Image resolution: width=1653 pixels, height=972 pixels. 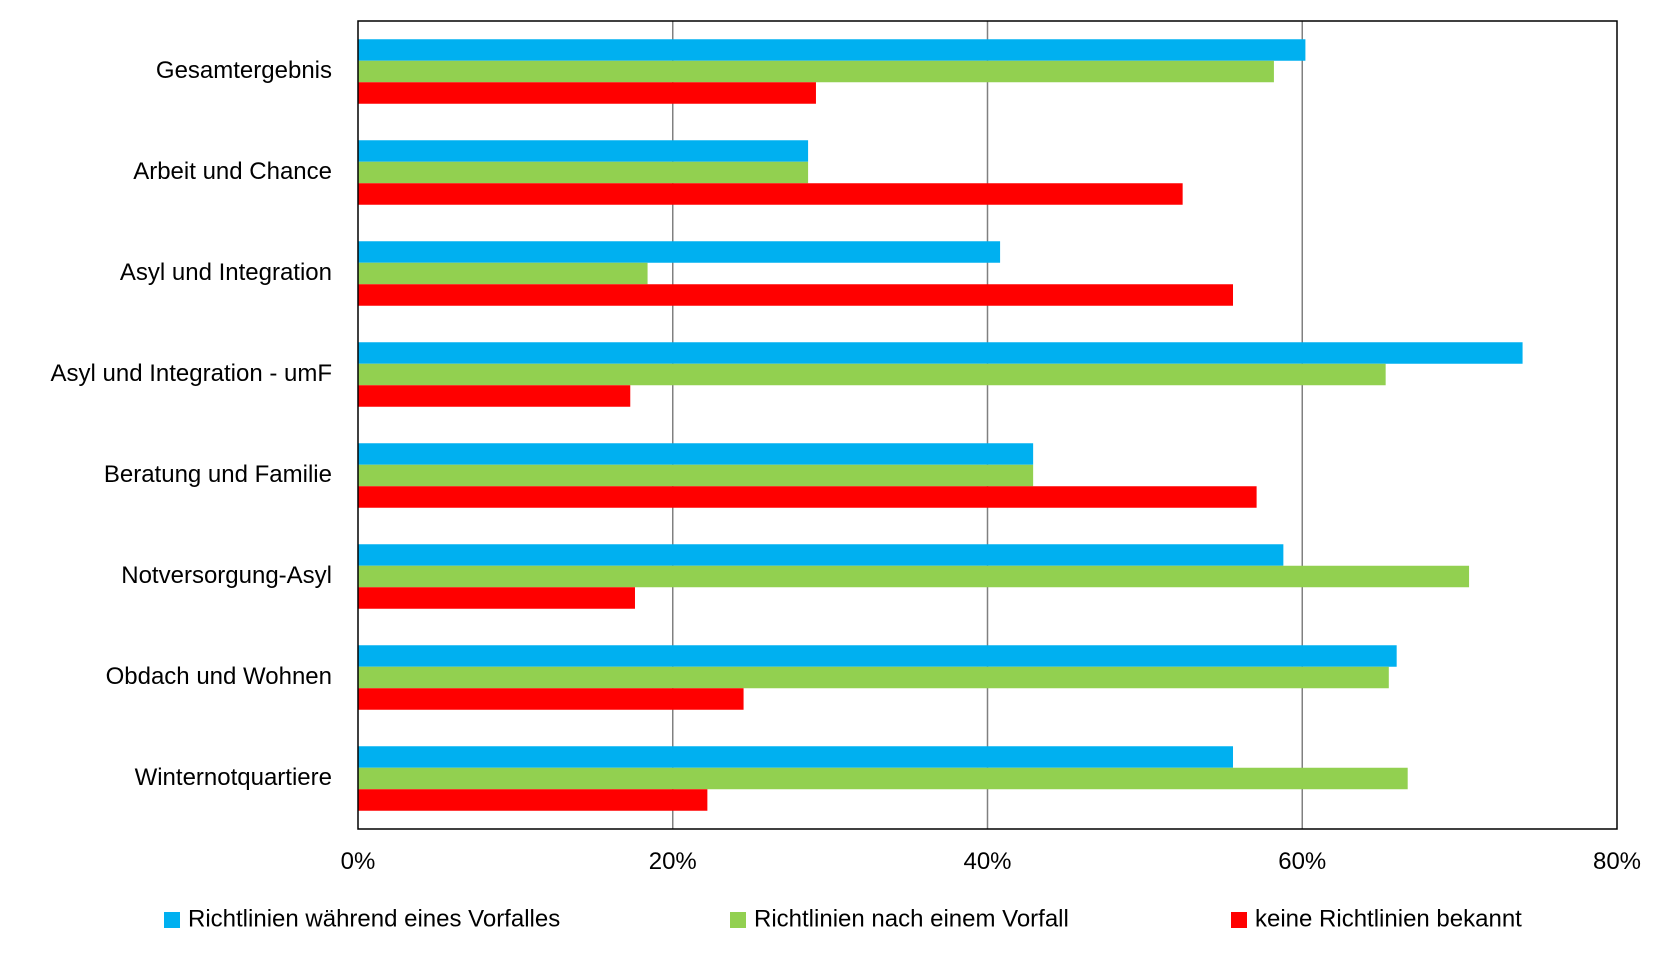 I want to click on category-label: Obdach und Wohnen, so click(x=219, y=676).